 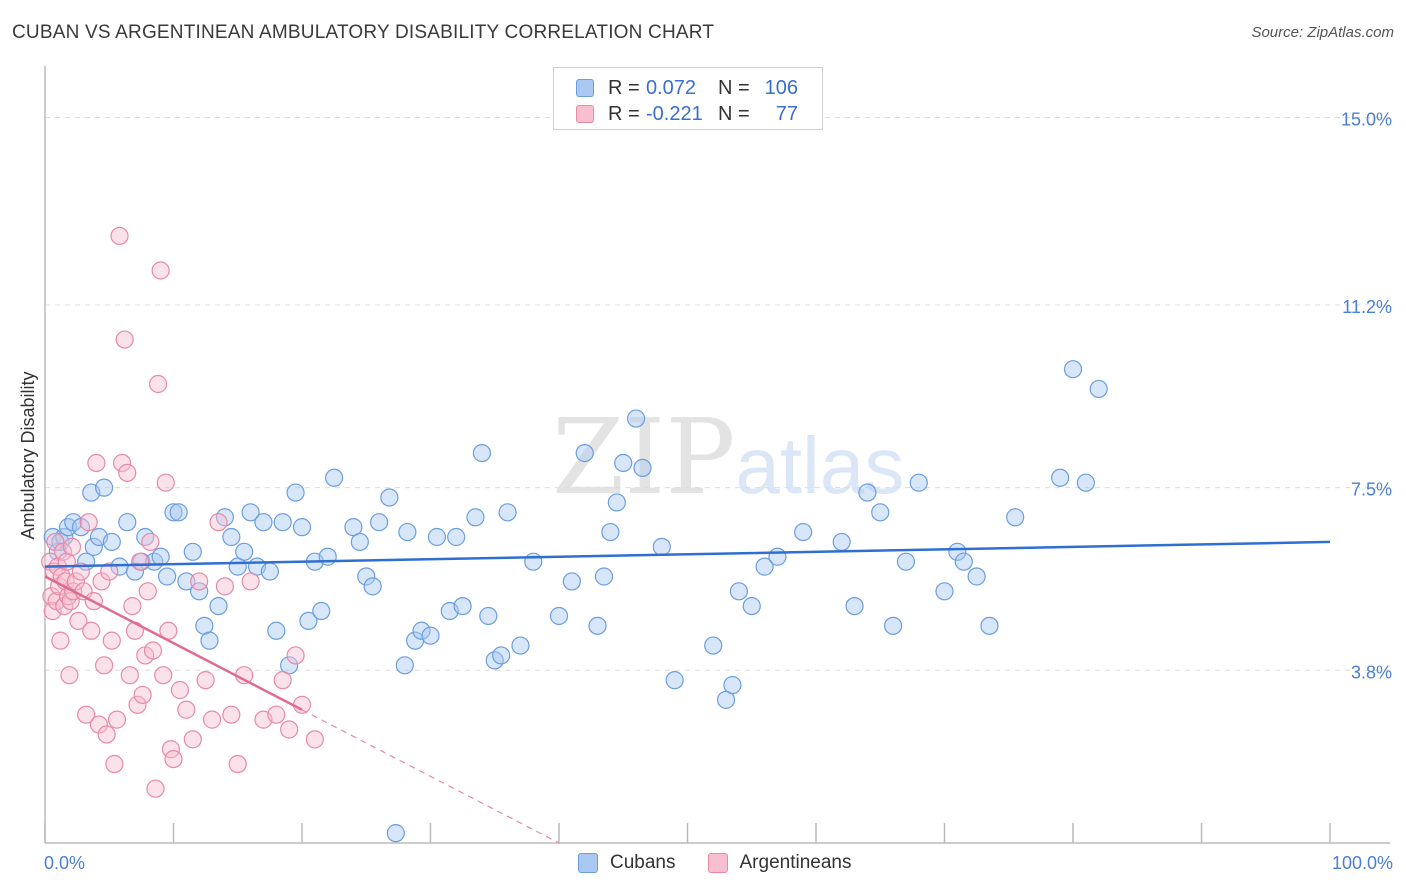 I want to click on series-legend: Cubans Argentineans, so click(x=730, y=863).